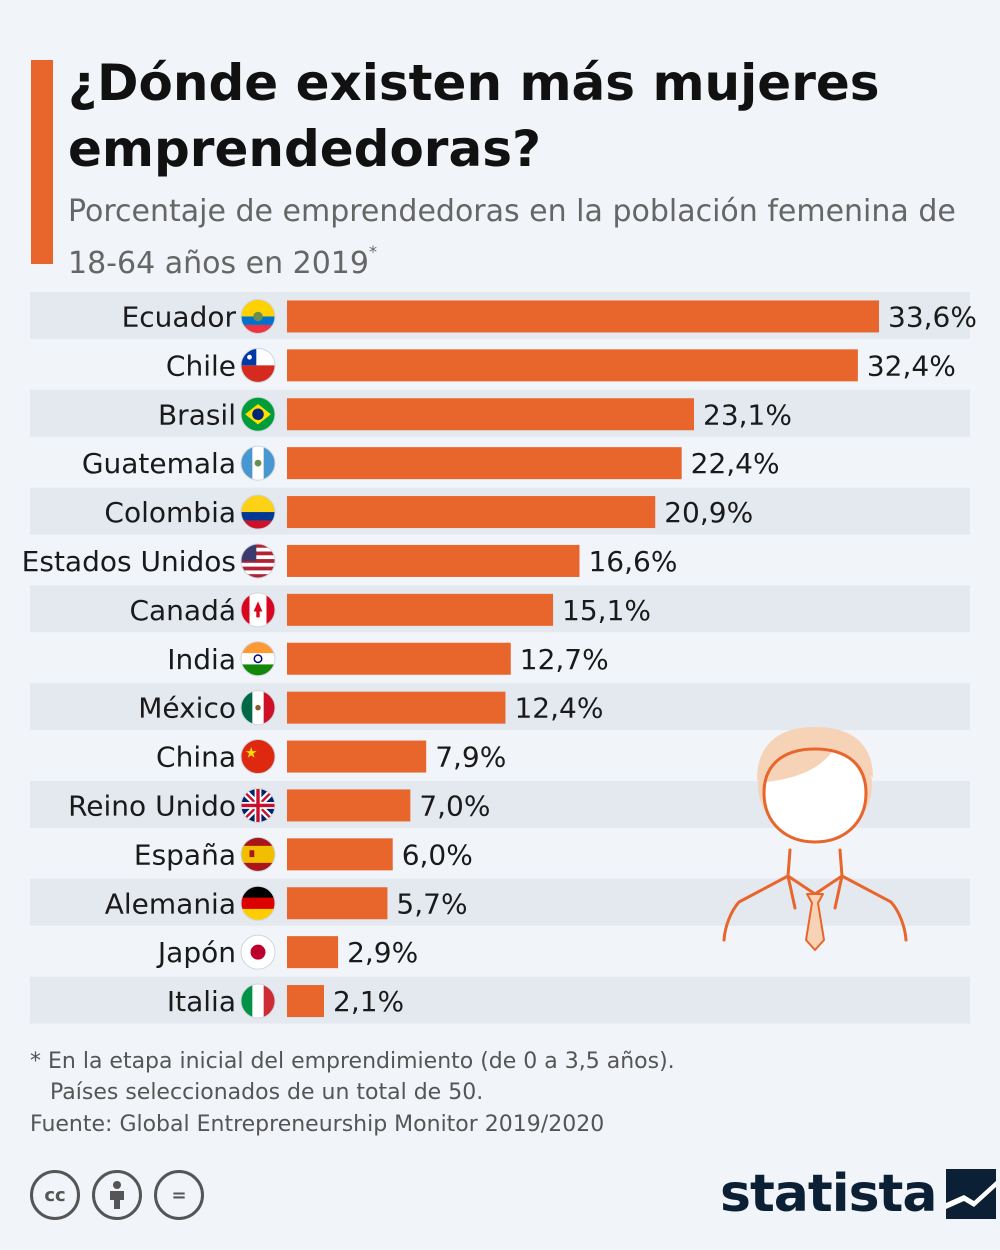 The height and width of the screenshot is (1250, 1000). Describe the element at coordinates (258, 756) in the screenshot. I see `china-flag-icon` at that location.